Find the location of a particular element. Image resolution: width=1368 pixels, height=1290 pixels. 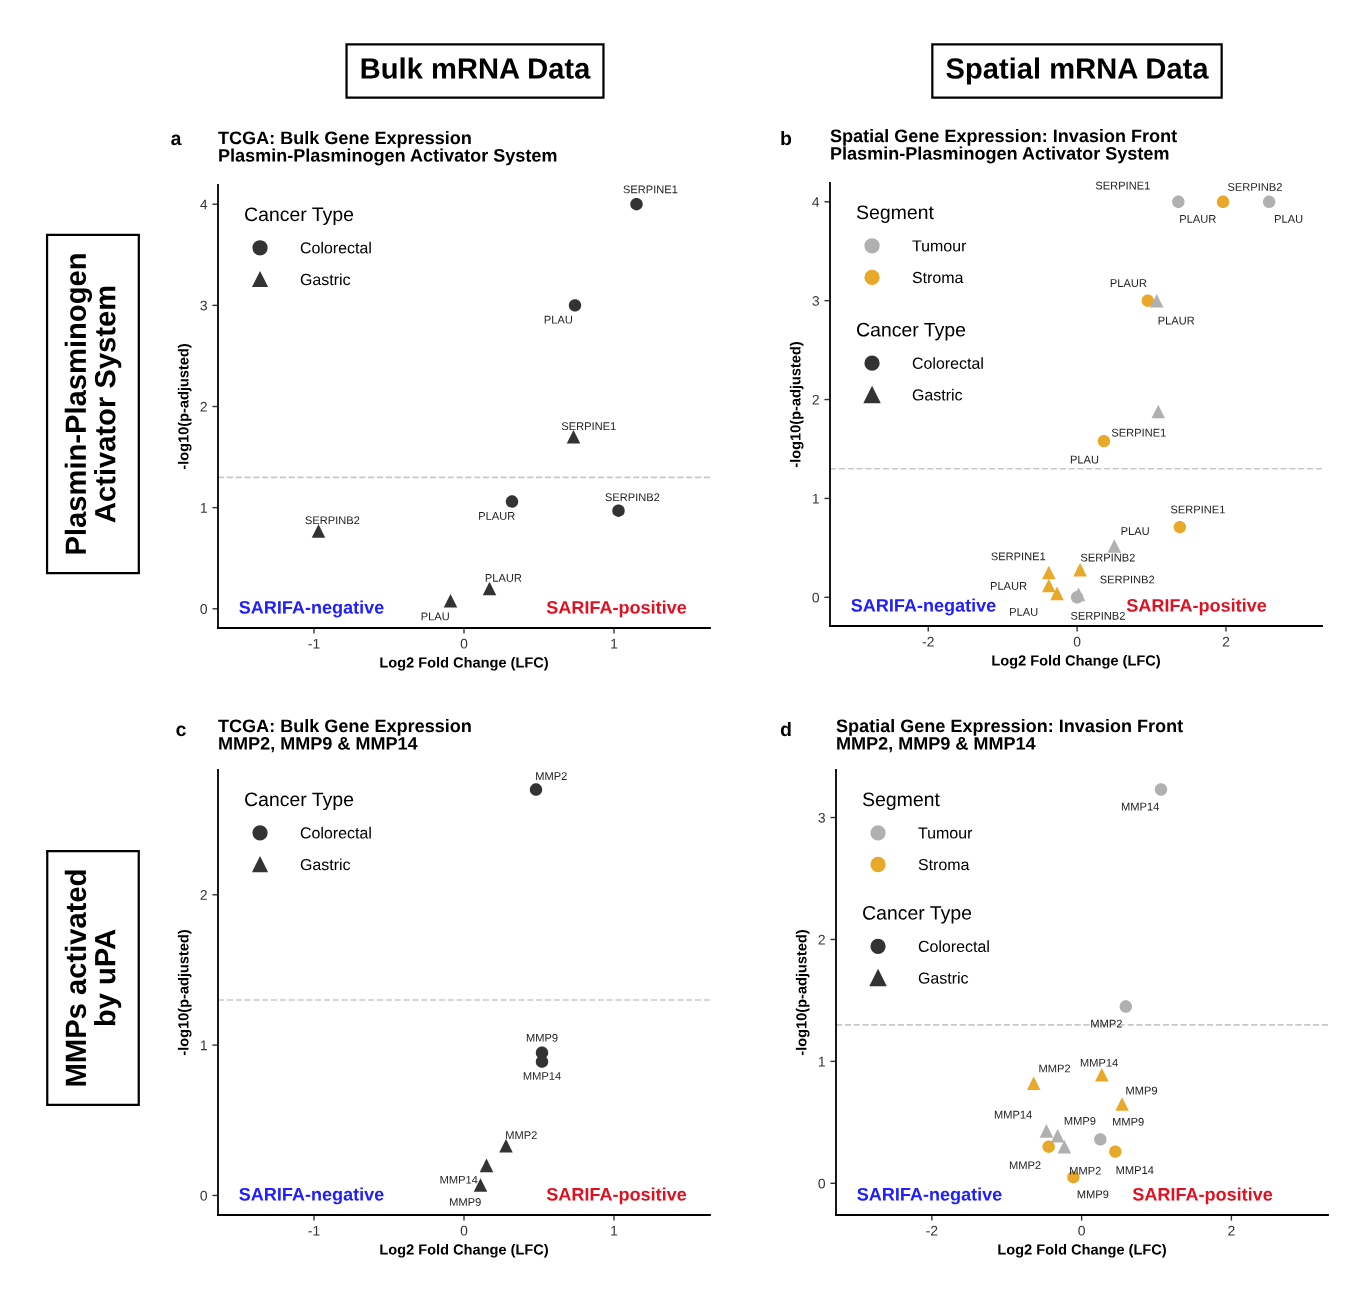

y-tick-label: 4 is located at coordinates (816, 202).